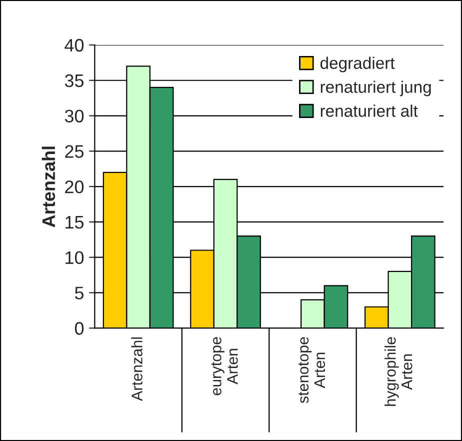  What do you see at coordinates (79, 293) in the screenshot?
I see `y-tick-label: 5` at bounding box center [79, 293].